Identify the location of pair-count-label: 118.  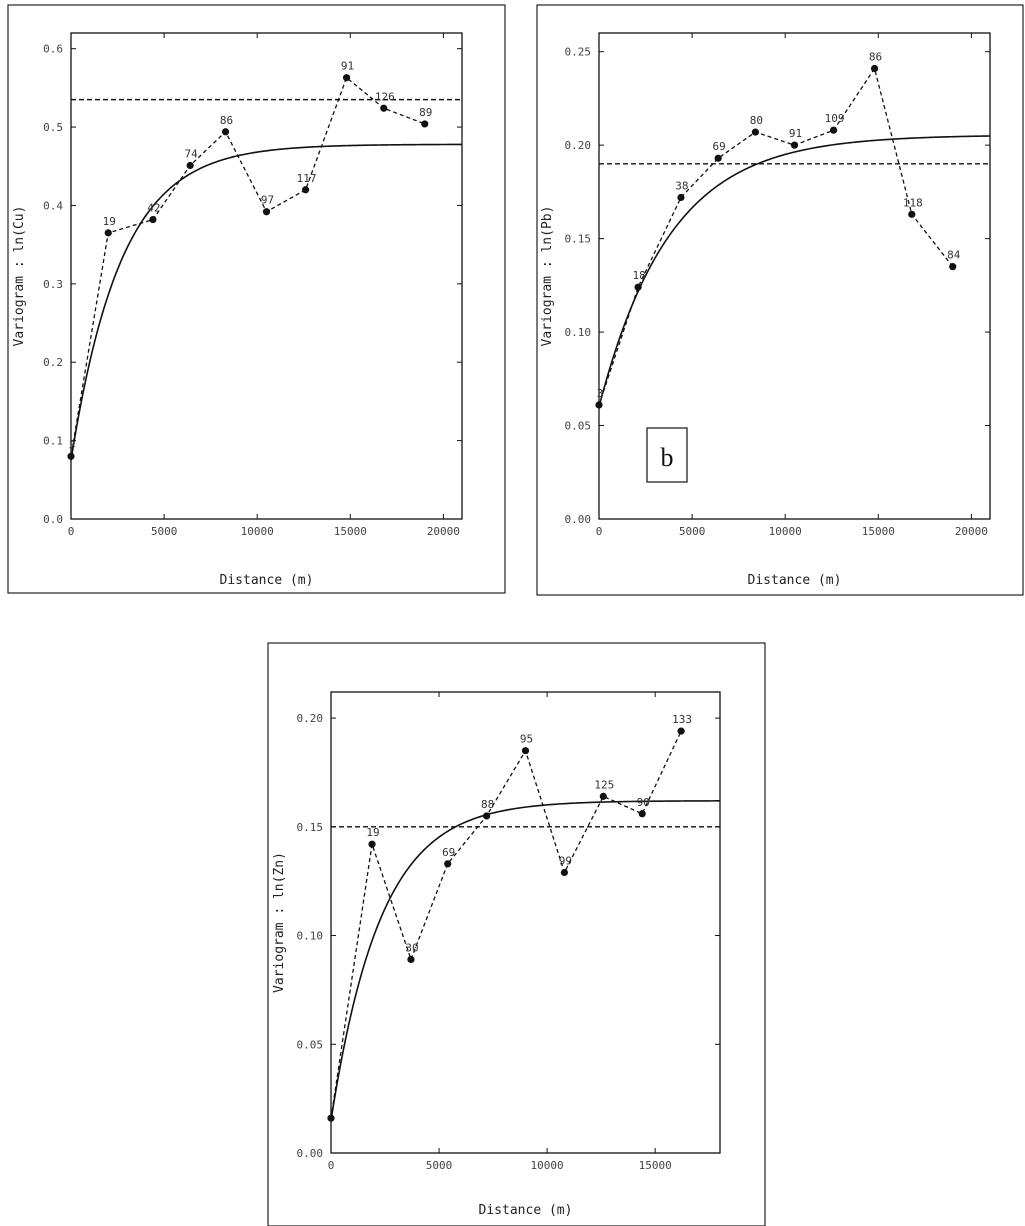
(913, 202).